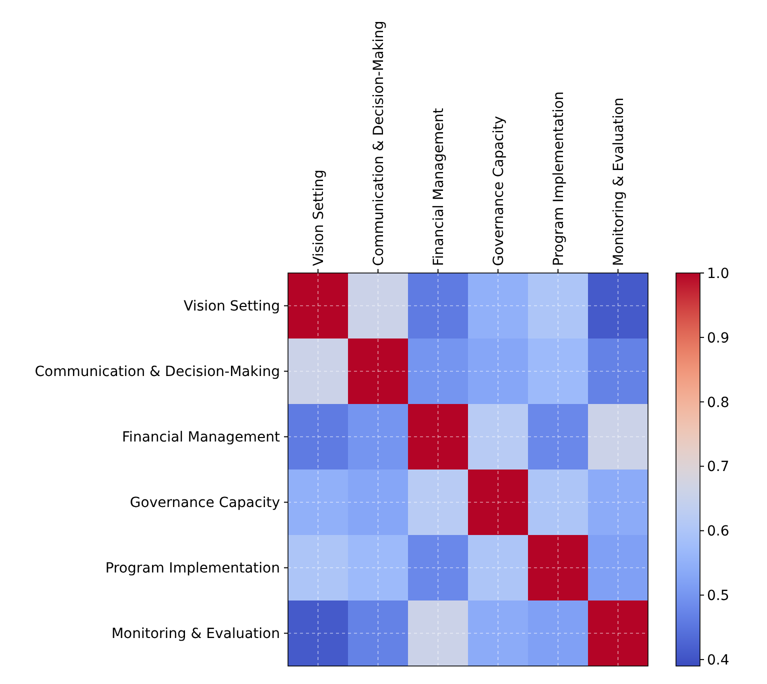 This screenshot has height=684, width=767. I want to click on y-tick-label: Program Implementation, so click(192, 568).